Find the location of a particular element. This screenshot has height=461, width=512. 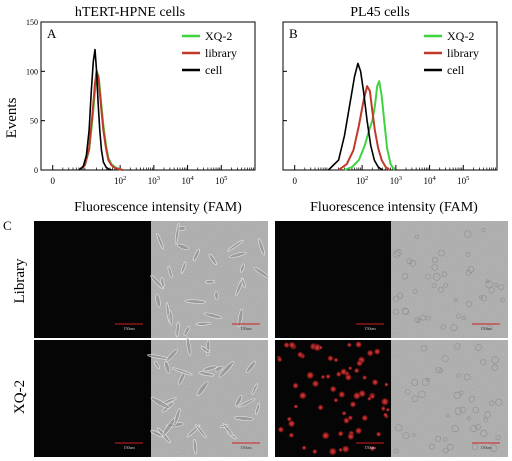

micrograph-library-3: 150um is located at coordinates (333, 279).